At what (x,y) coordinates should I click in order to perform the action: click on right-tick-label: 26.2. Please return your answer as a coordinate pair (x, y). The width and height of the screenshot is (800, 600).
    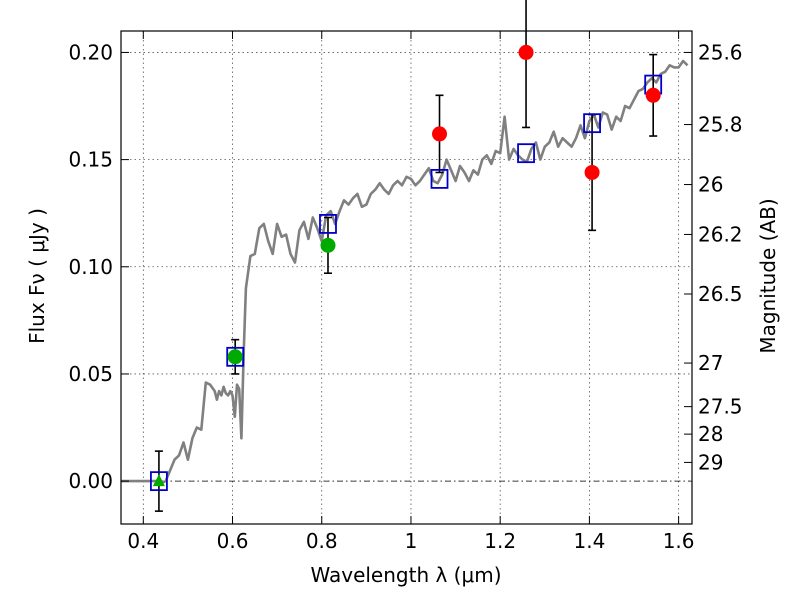
    Looking at the image, I should click on (720, 234).